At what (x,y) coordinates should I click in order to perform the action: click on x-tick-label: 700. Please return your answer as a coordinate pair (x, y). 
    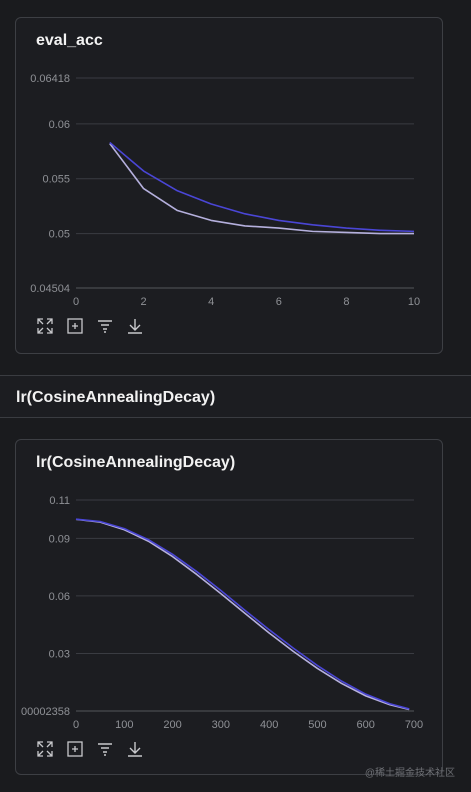
    Looking at the image, I should click on (414, 725).